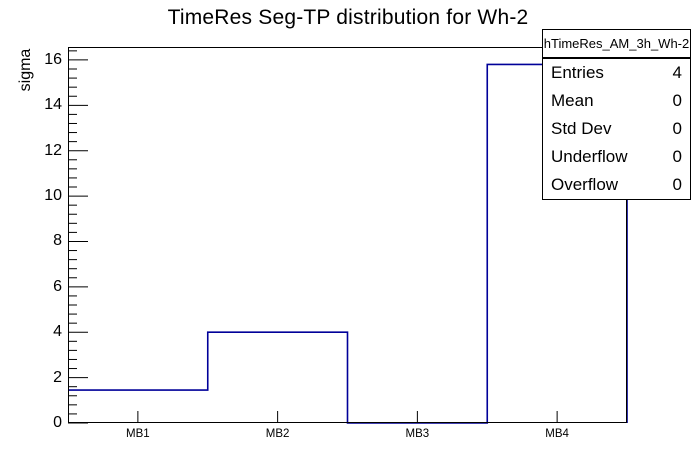  What do you see at coordinates (589, 156) in the screenshot?
I see `stat-label: Underflow` at bounding box center [589, 156].